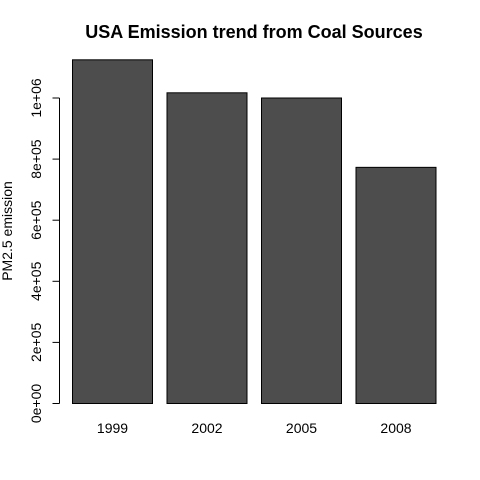  Describe the element at coordinates (395, 428) in the screenshot. I see `x-tick-label-2008: 2008` at that location.